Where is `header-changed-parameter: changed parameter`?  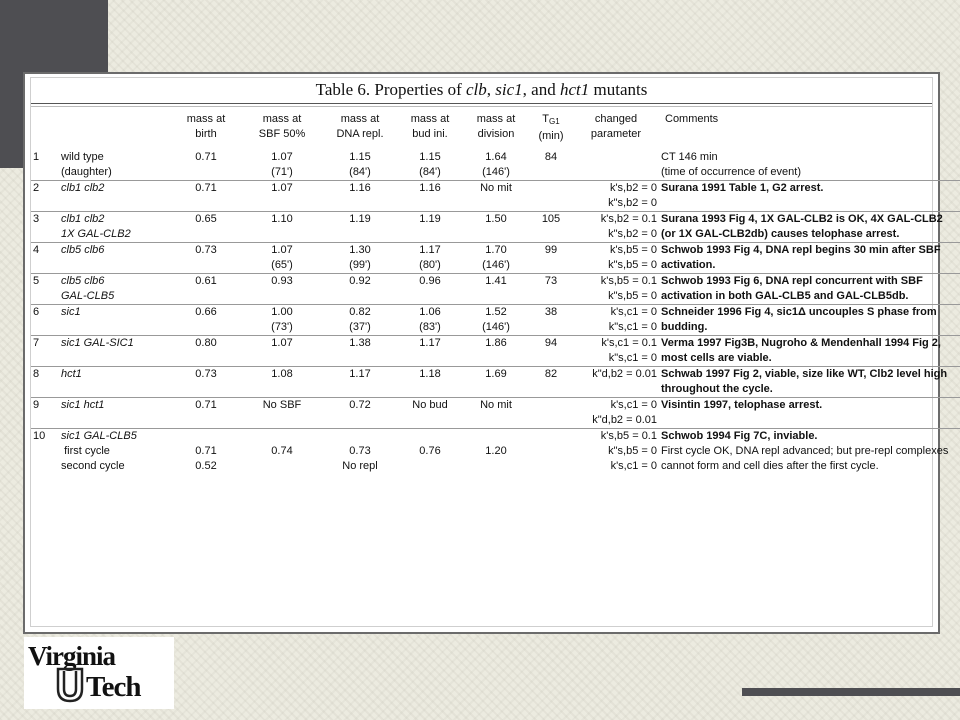
header-changed-parameter: changed parameter is located at coordinates (616, 126).